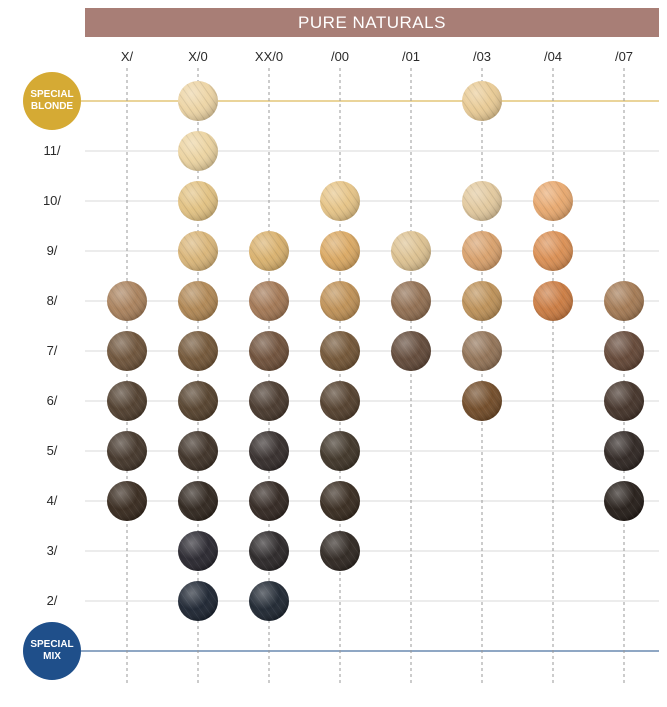 The width and height of the screenshot is (667, 707). What do you see at coordinates (52, 150) in the screenshot?
I see `row-label-11: 11/` at bounding box center [52, 150].